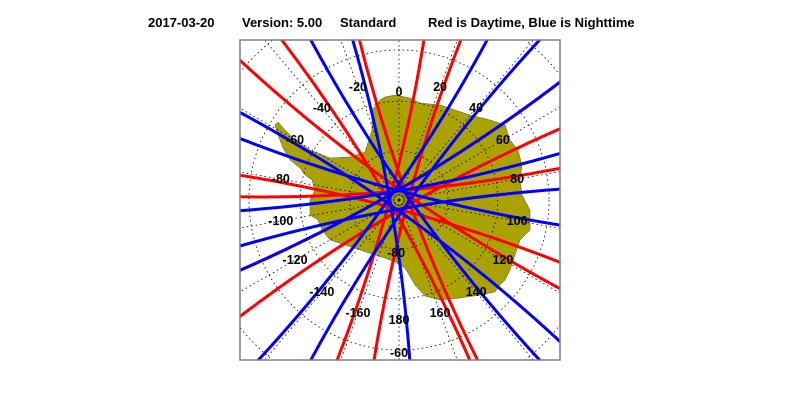  What do you see at coordinates (502, 260) in the screenshot?
I see `longitude-label: 120` at bounding box center [502, 260].